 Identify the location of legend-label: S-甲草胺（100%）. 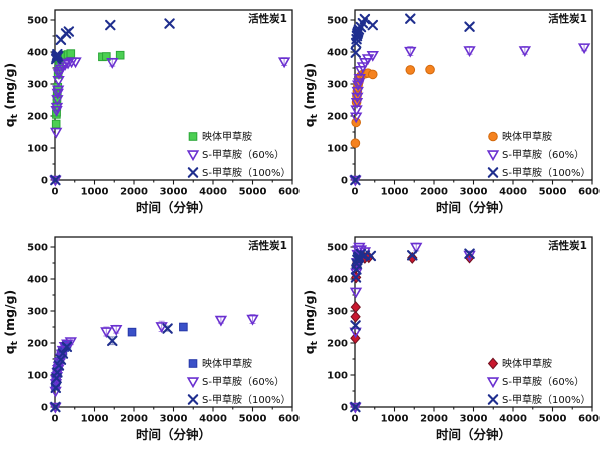
(246, 172).